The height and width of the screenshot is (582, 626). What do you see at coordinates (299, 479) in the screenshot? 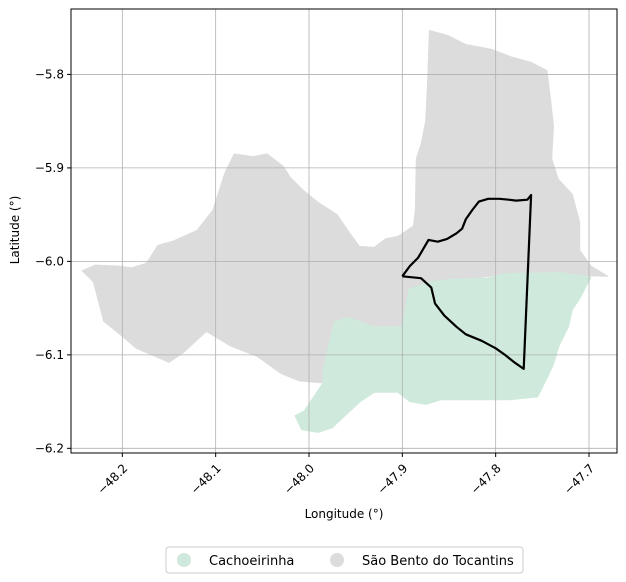
I see `x-tick-label: −48.0` at bounding box center [299, 479].